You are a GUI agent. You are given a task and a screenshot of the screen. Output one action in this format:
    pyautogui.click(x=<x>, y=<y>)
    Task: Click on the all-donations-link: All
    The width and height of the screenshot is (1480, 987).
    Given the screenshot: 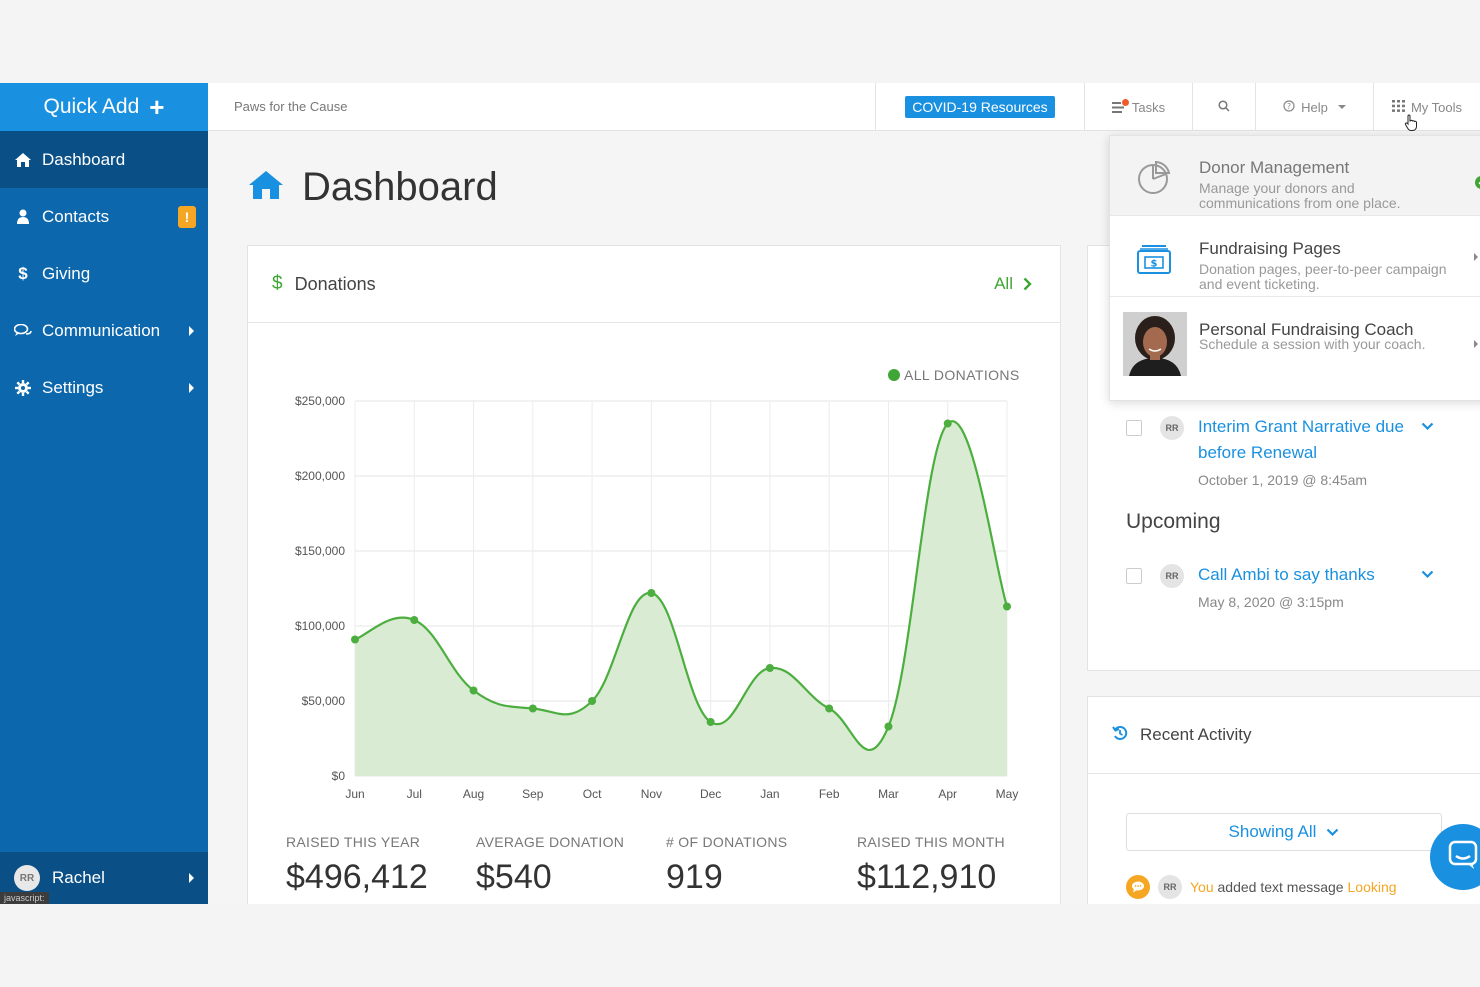 What is the action you would take?
    pyautogui.click(x=1013, y=284)
    